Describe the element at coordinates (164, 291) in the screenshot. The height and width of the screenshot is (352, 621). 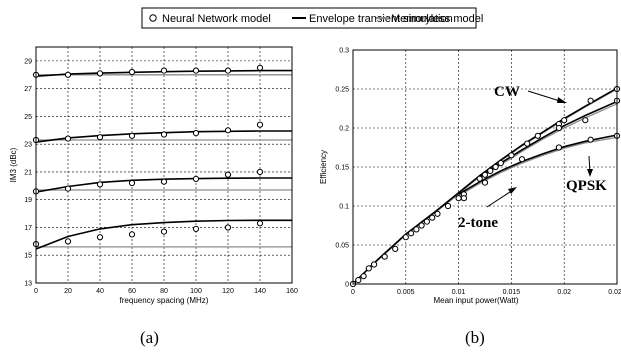
I see `panel-a-xtick-label: 80` at that location.